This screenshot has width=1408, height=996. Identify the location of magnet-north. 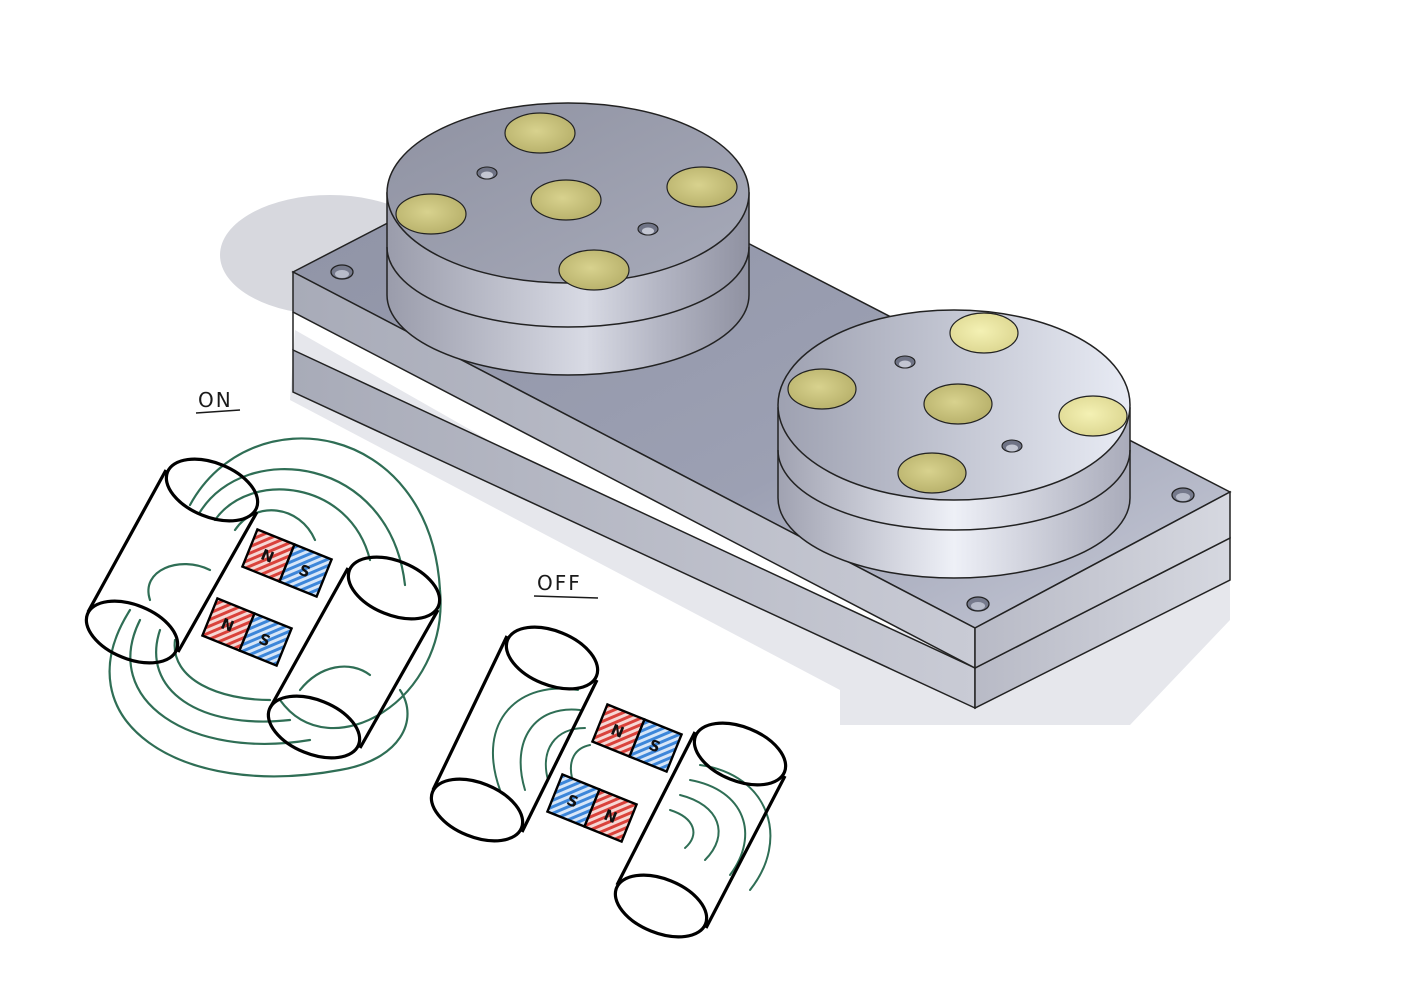
(610, 815).